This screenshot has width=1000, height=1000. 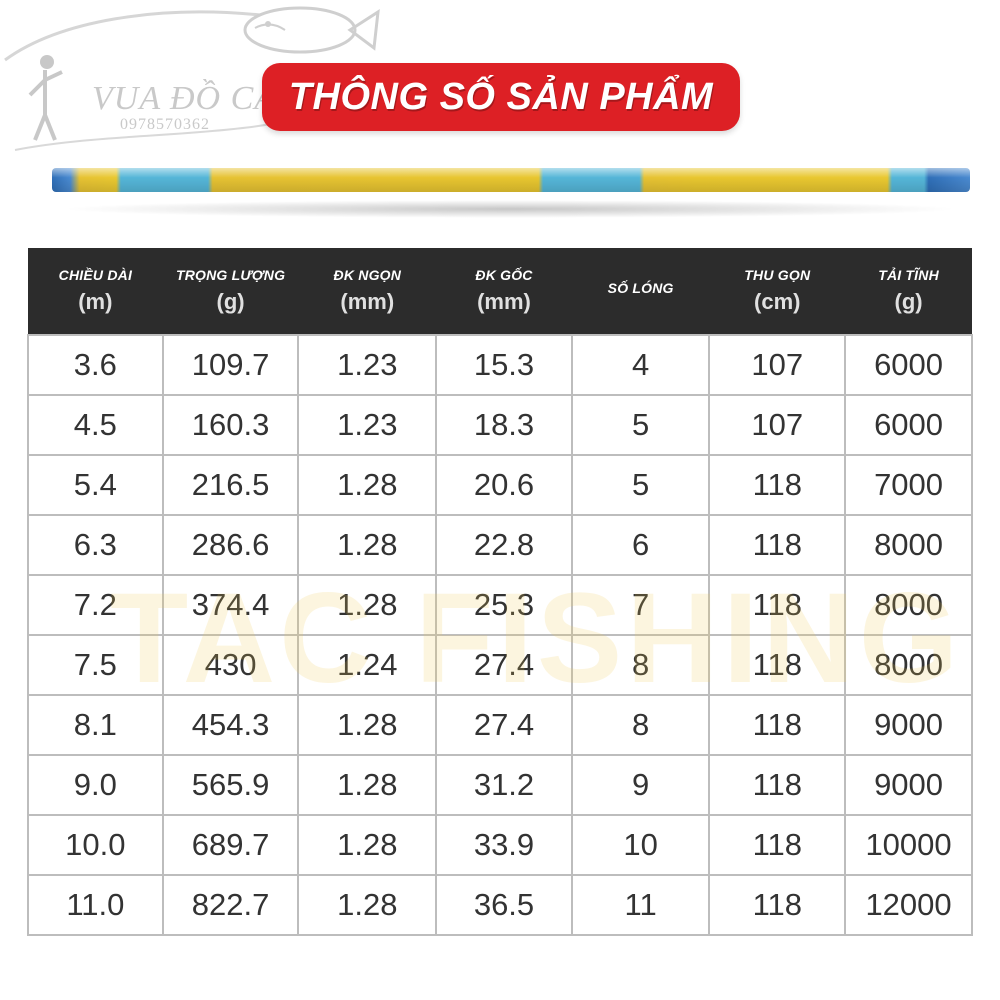 I want to click on table-cell: 4, so click(x=640, y=365).